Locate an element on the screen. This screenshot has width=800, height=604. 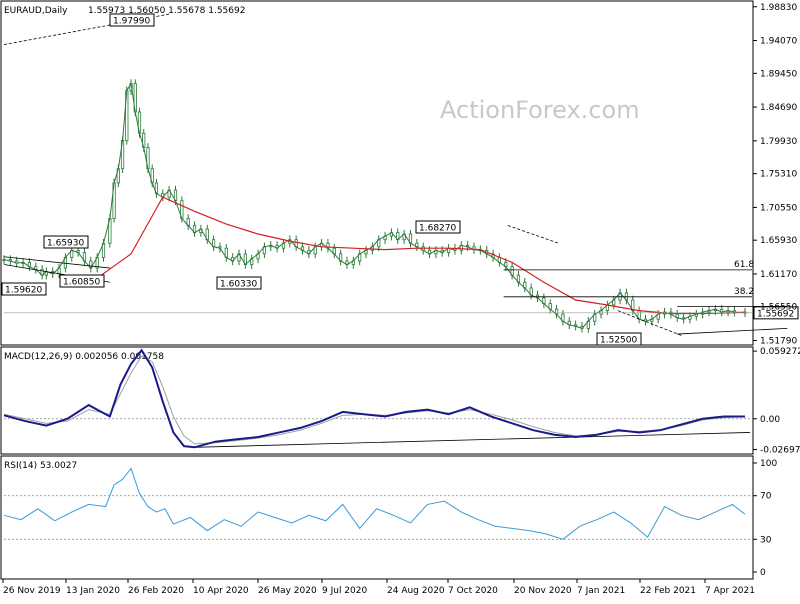
price-annotation-label: 1.60330 is located at coordinates (238, 285).